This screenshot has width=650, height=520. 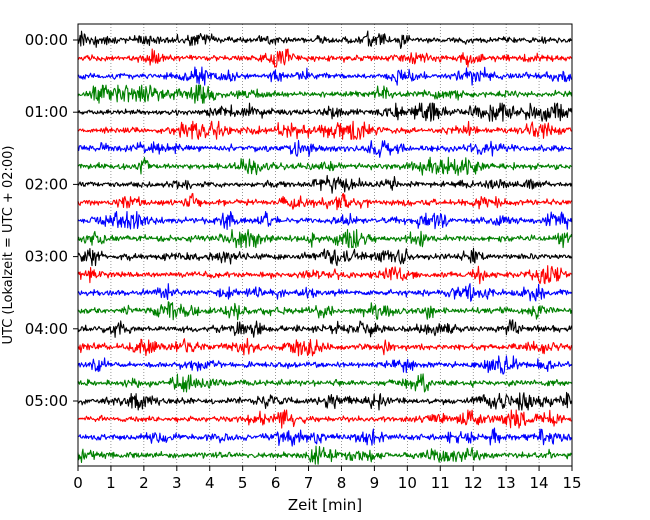 I want to click on y-tick-label-1: 01:00, so click(x=46, y=112).